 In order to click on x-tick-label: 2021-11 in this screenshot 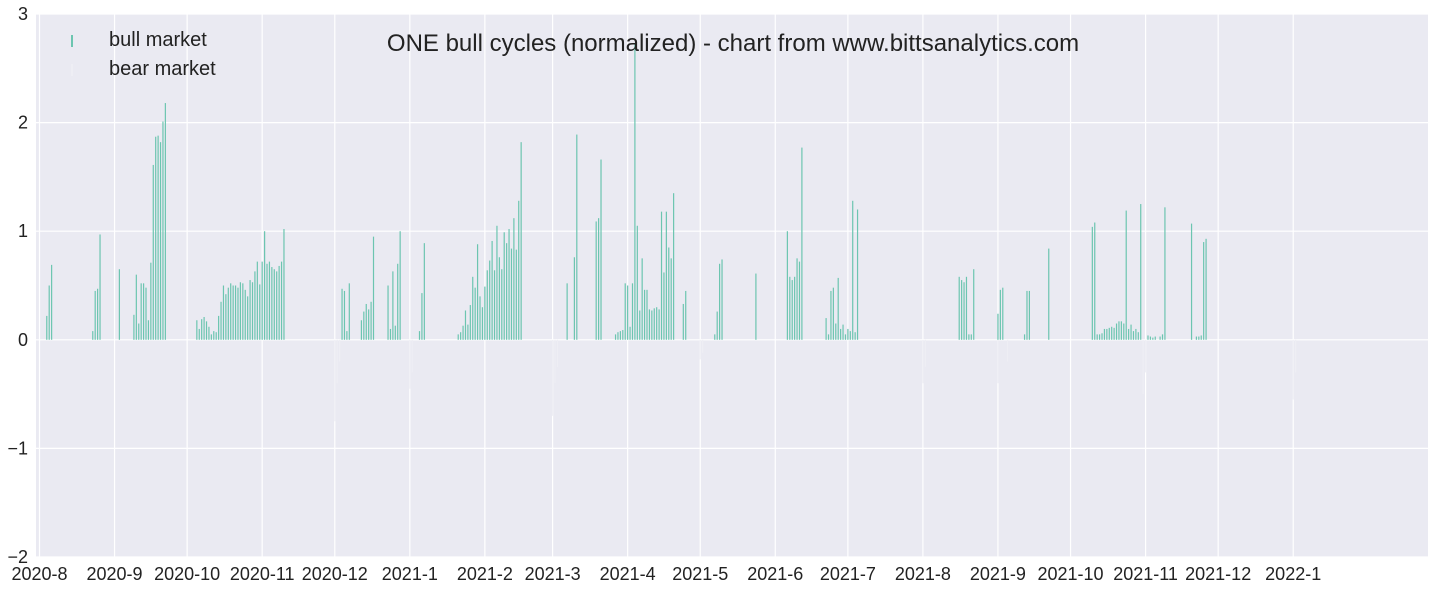, I will do `click(1145, 574)`.